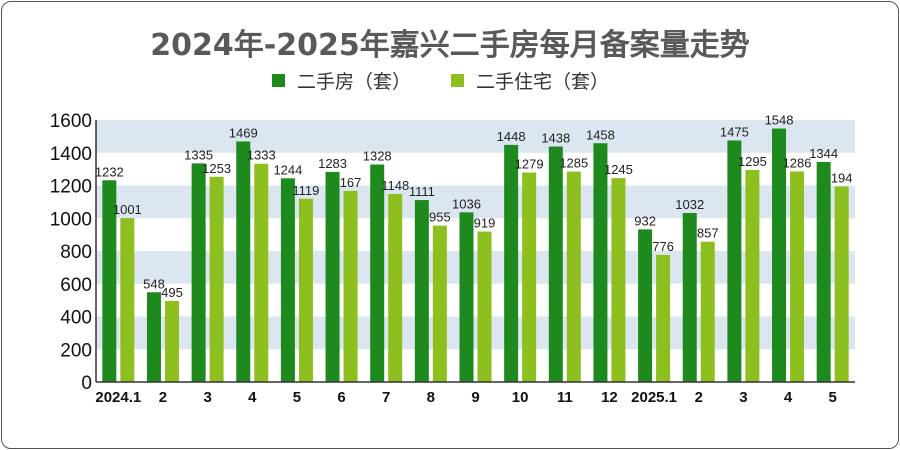 The width and height of the screenshot is (900, 450). I want to click on data-label-series1: 1344, so click(823, 153).